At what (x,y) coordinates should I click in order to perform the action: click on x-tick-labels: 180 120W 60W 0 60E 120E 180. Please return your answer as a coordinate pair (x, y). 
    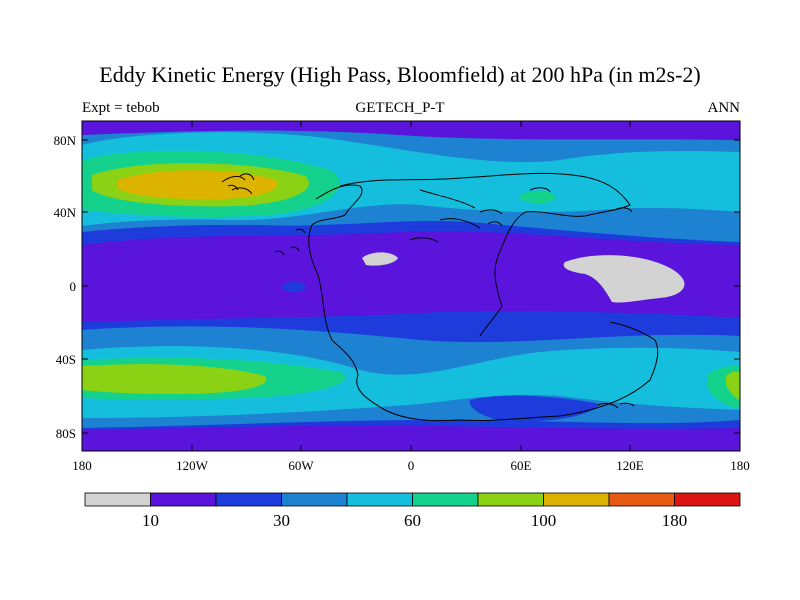
    Looking at the image, I should click on (411, 465).